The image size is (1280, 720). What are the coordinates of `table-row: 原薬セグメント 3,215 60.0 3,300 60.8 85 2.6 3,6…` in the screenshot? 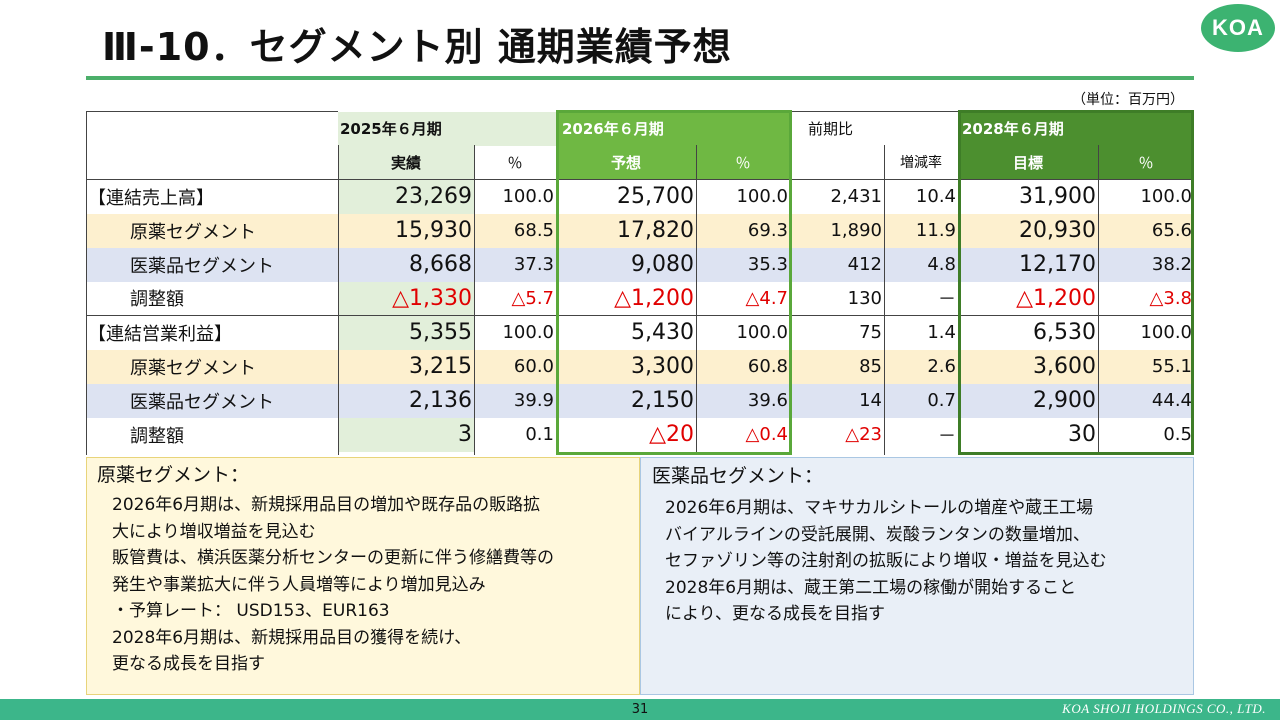 It's located at (640, 366).